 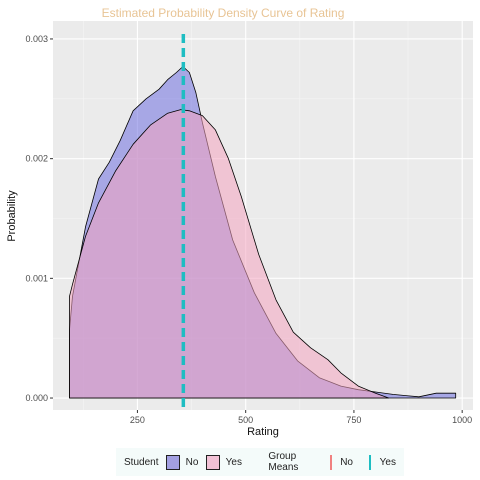 I want to click on y-tick-label: 0.002, so click(x=36, y=159).